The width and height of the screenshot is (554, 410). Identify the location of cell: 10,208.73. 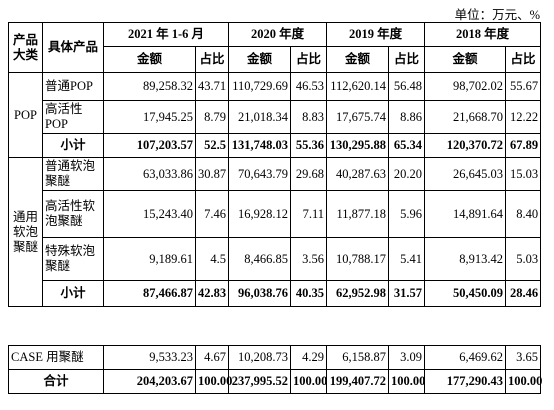
(260, 357).